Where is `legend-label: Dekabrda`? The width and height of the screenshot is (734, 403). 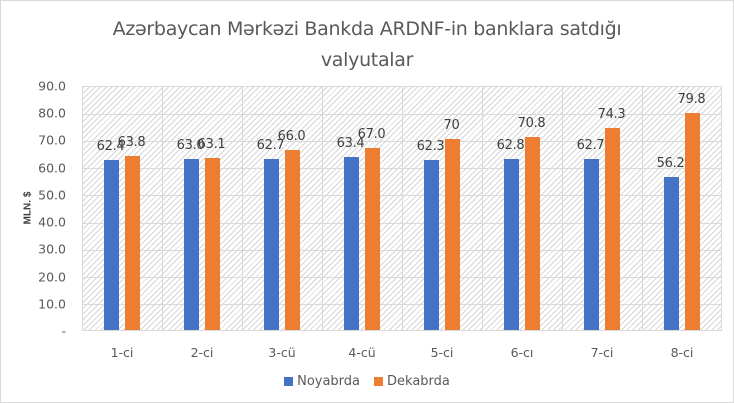
legend-label: Dekabrda is located at coordinates (418, 381).